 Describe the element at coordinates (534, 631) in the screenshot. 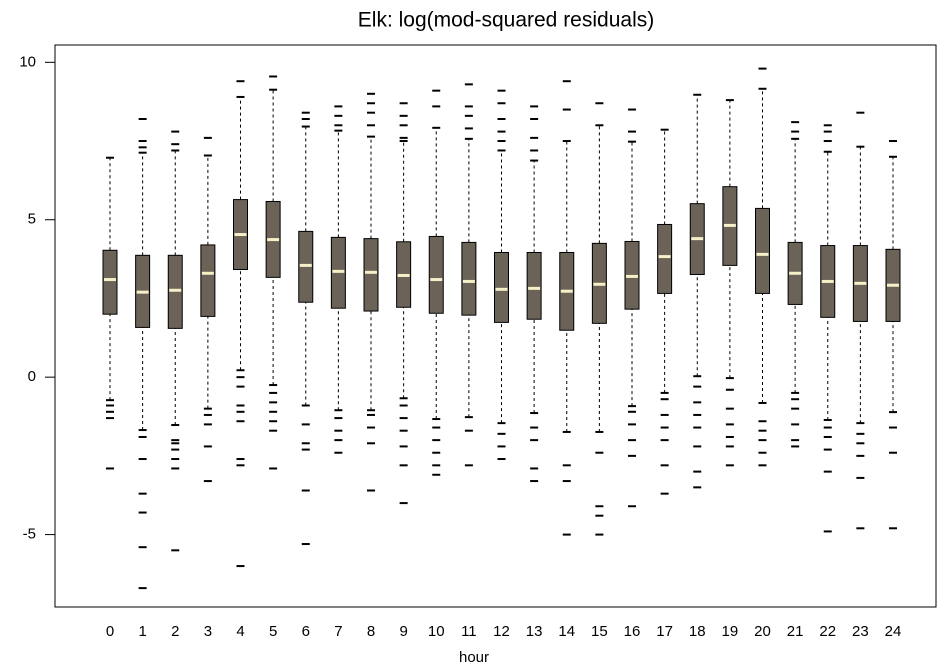

I see `x-tick-label: 13` at that location.